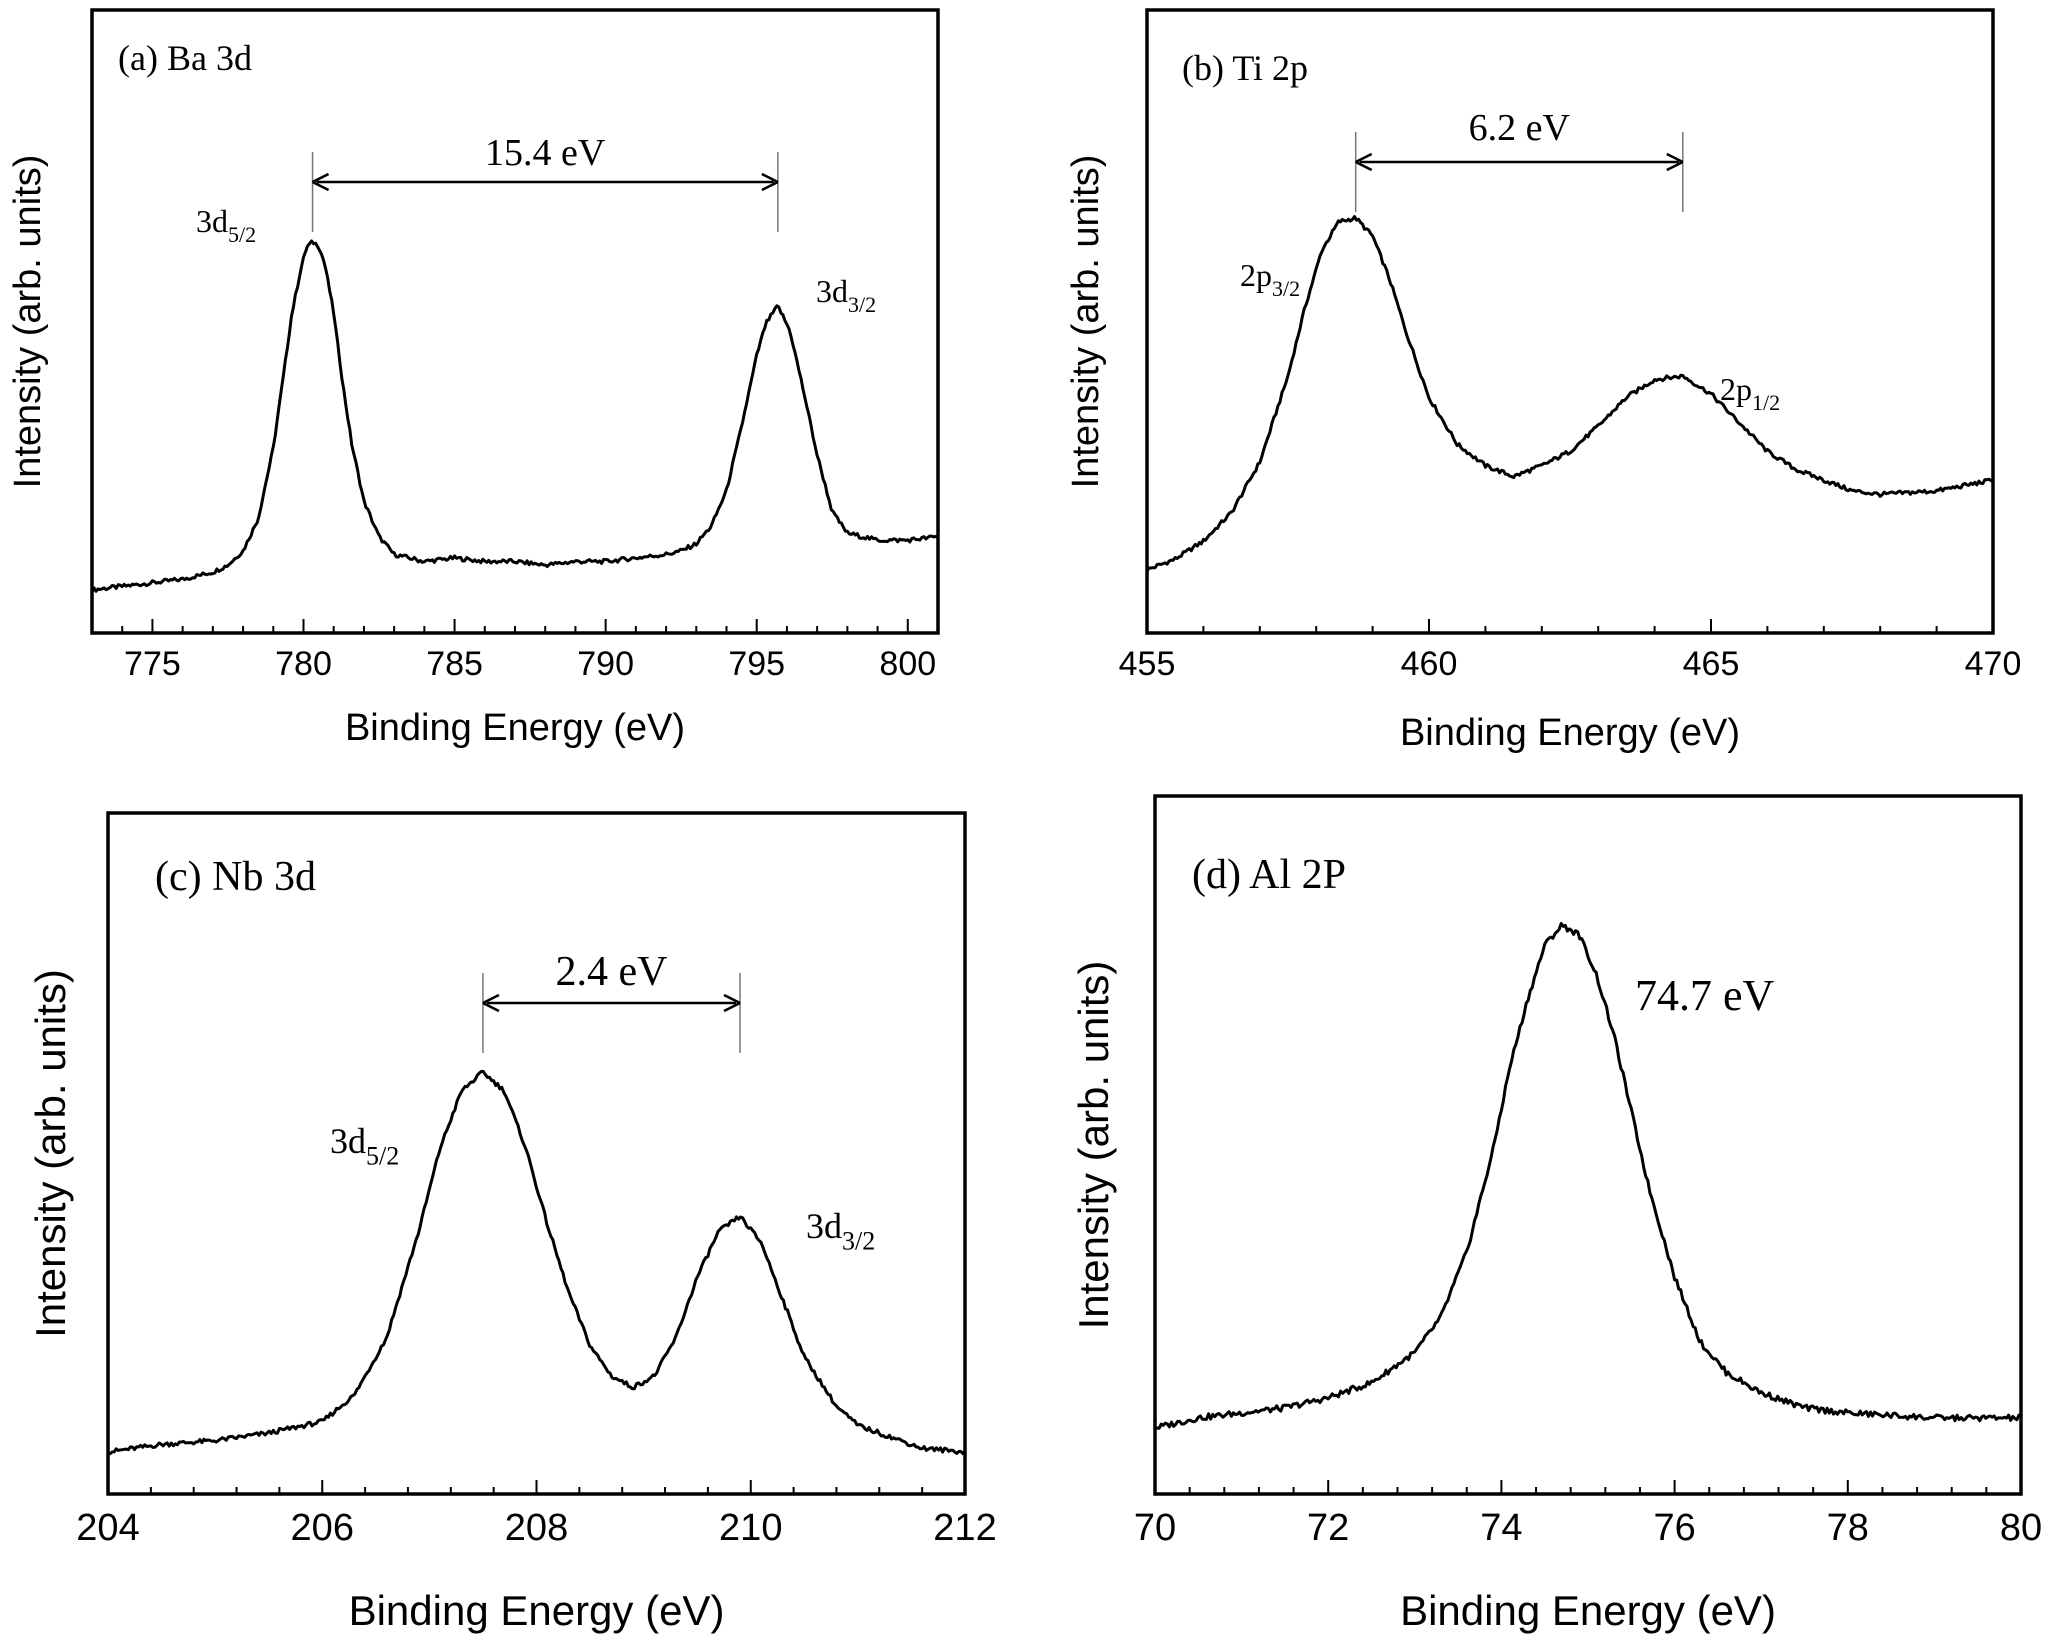  I want to click on x-tick-label: 795, so click(756, 664).